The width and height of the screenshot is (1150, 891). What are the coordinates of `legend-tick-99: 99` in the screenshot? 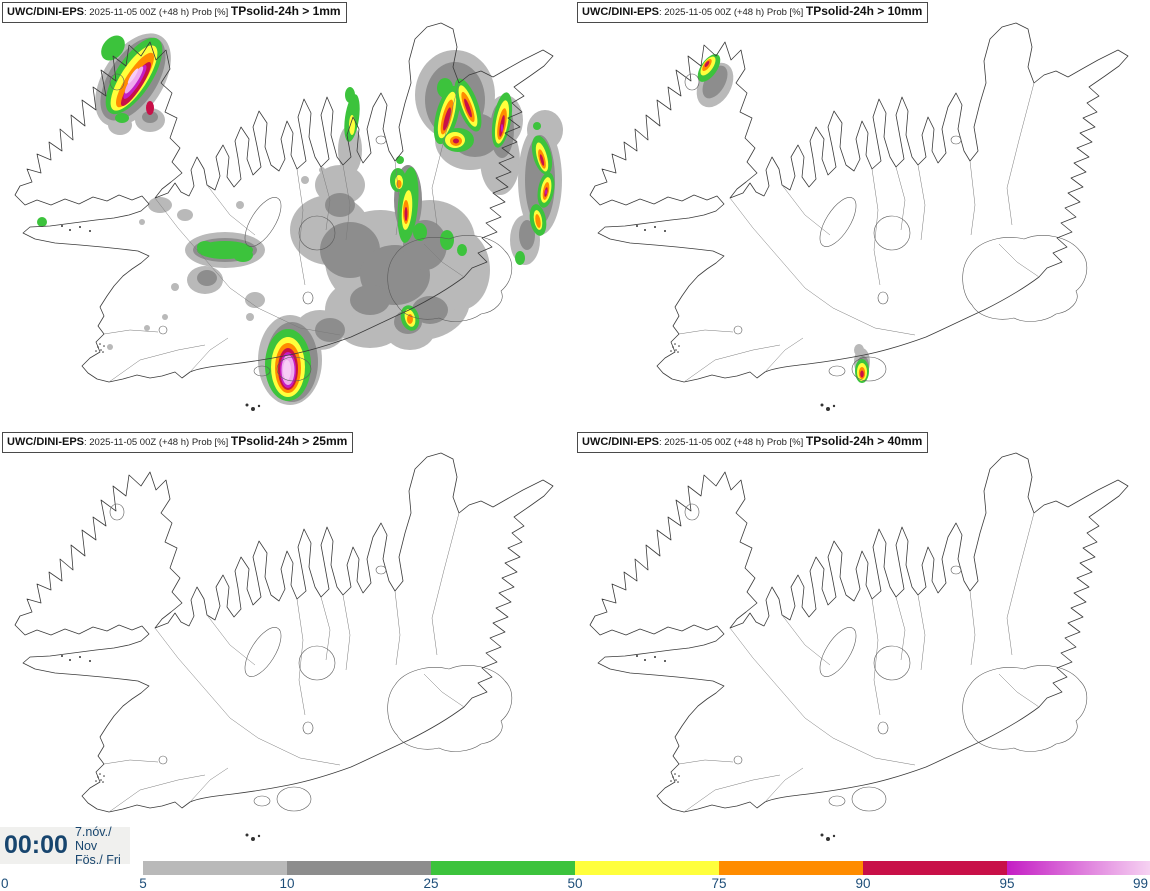 It's located at (1140, 883).